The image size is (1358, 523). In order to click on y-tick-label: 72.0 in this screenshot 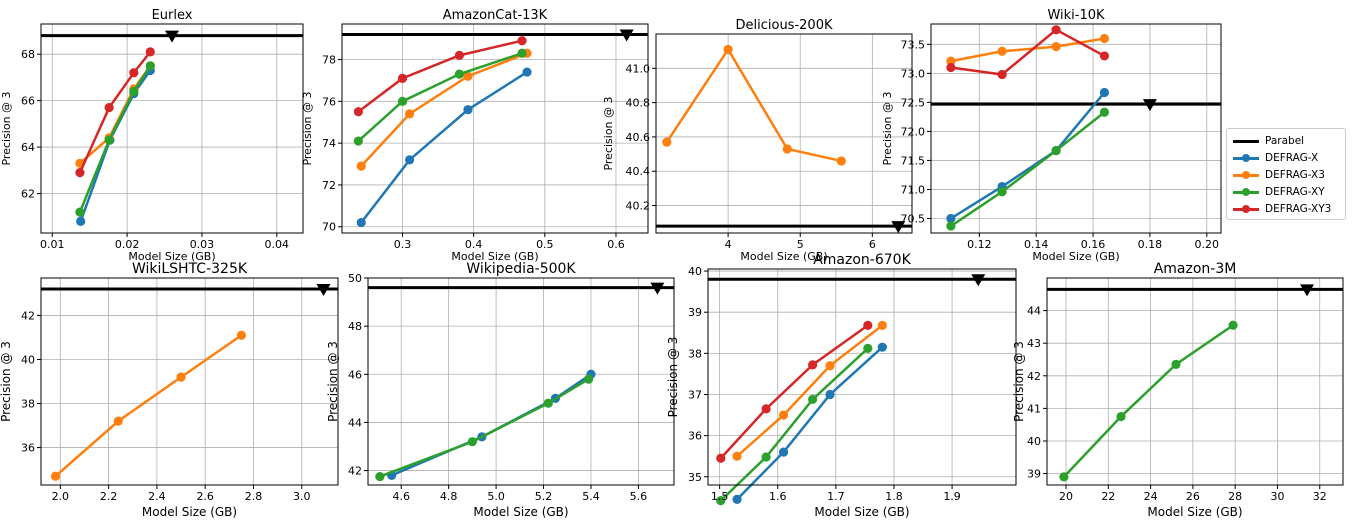, I will do `click(913, 131)`.